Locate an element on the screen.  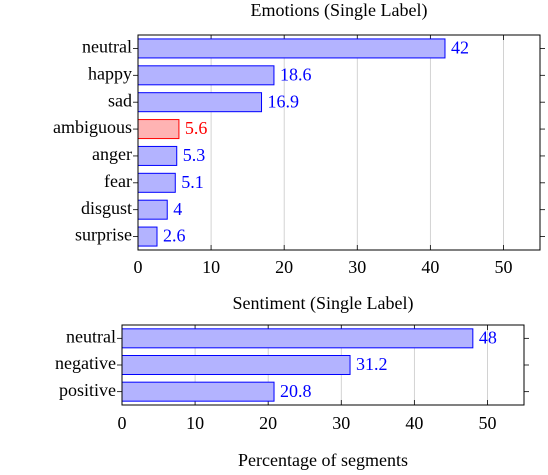
plot-frame is located at coordinates (323, 365).